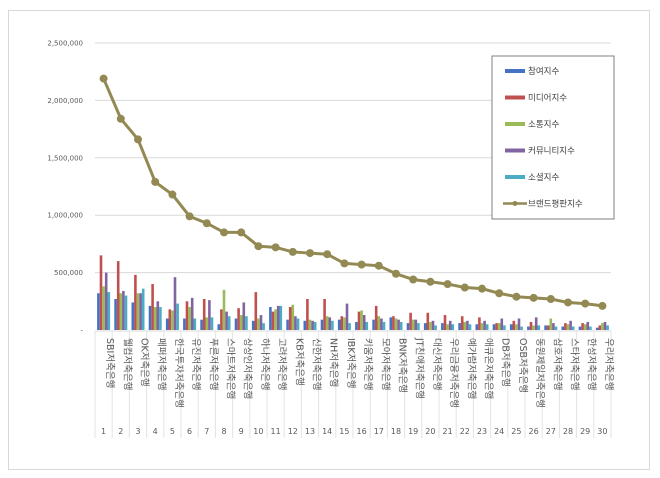  What do you see at coordinates (543, 125) in the screenshot?
I see `legend-label: 소통지수` at bounding box center [543, 125].